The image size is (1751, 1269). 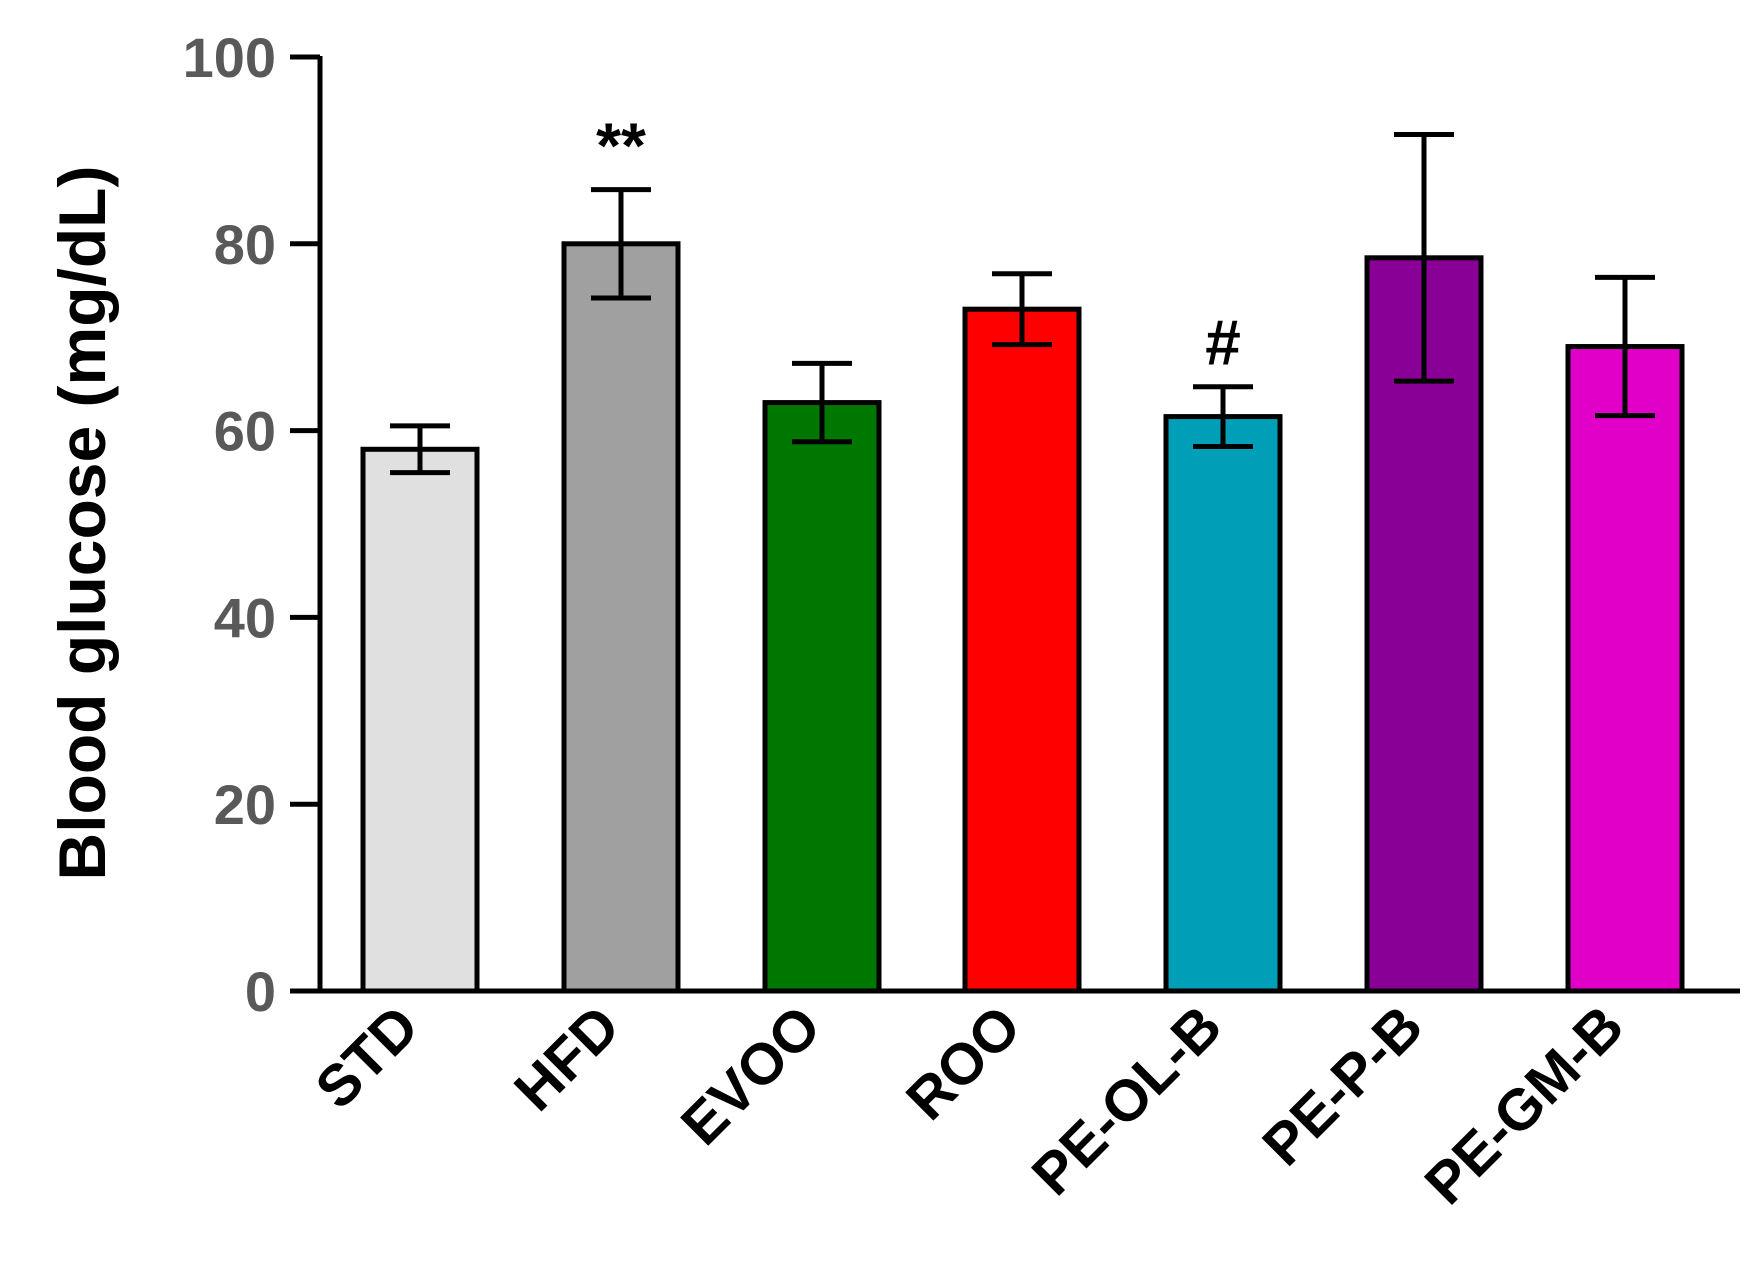 What do you see at coordinates (1127, 1100) in the screenshot?
I see `x-tick-label: PE-OL-B` at bounding box center [1127, 1100].